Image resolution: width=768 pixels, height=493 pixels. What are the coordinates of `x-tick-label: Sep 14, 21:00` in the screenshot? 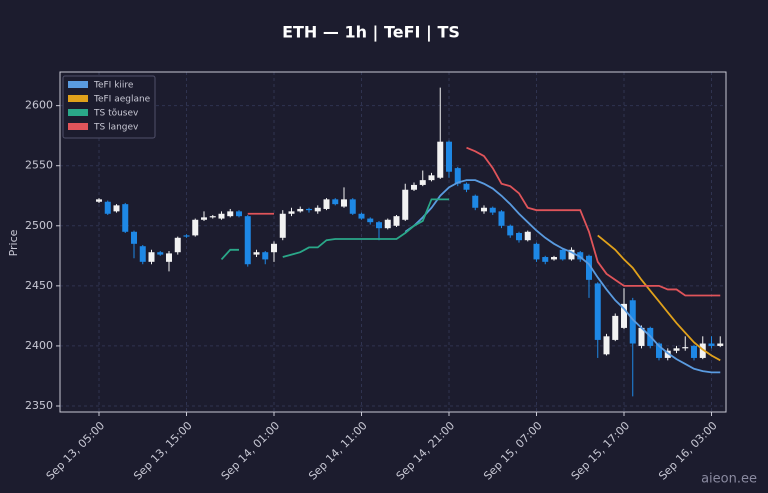 It's located at (426, 451).